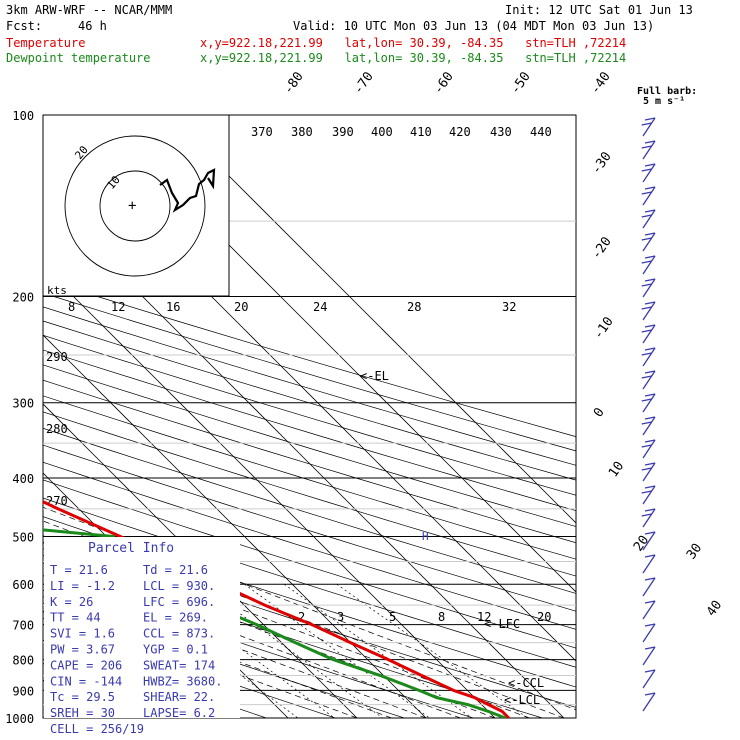  What do you see at coordinates (187, 190) in the screenshot?
I see `hodograph-trace` at bounding box center [187, 190].